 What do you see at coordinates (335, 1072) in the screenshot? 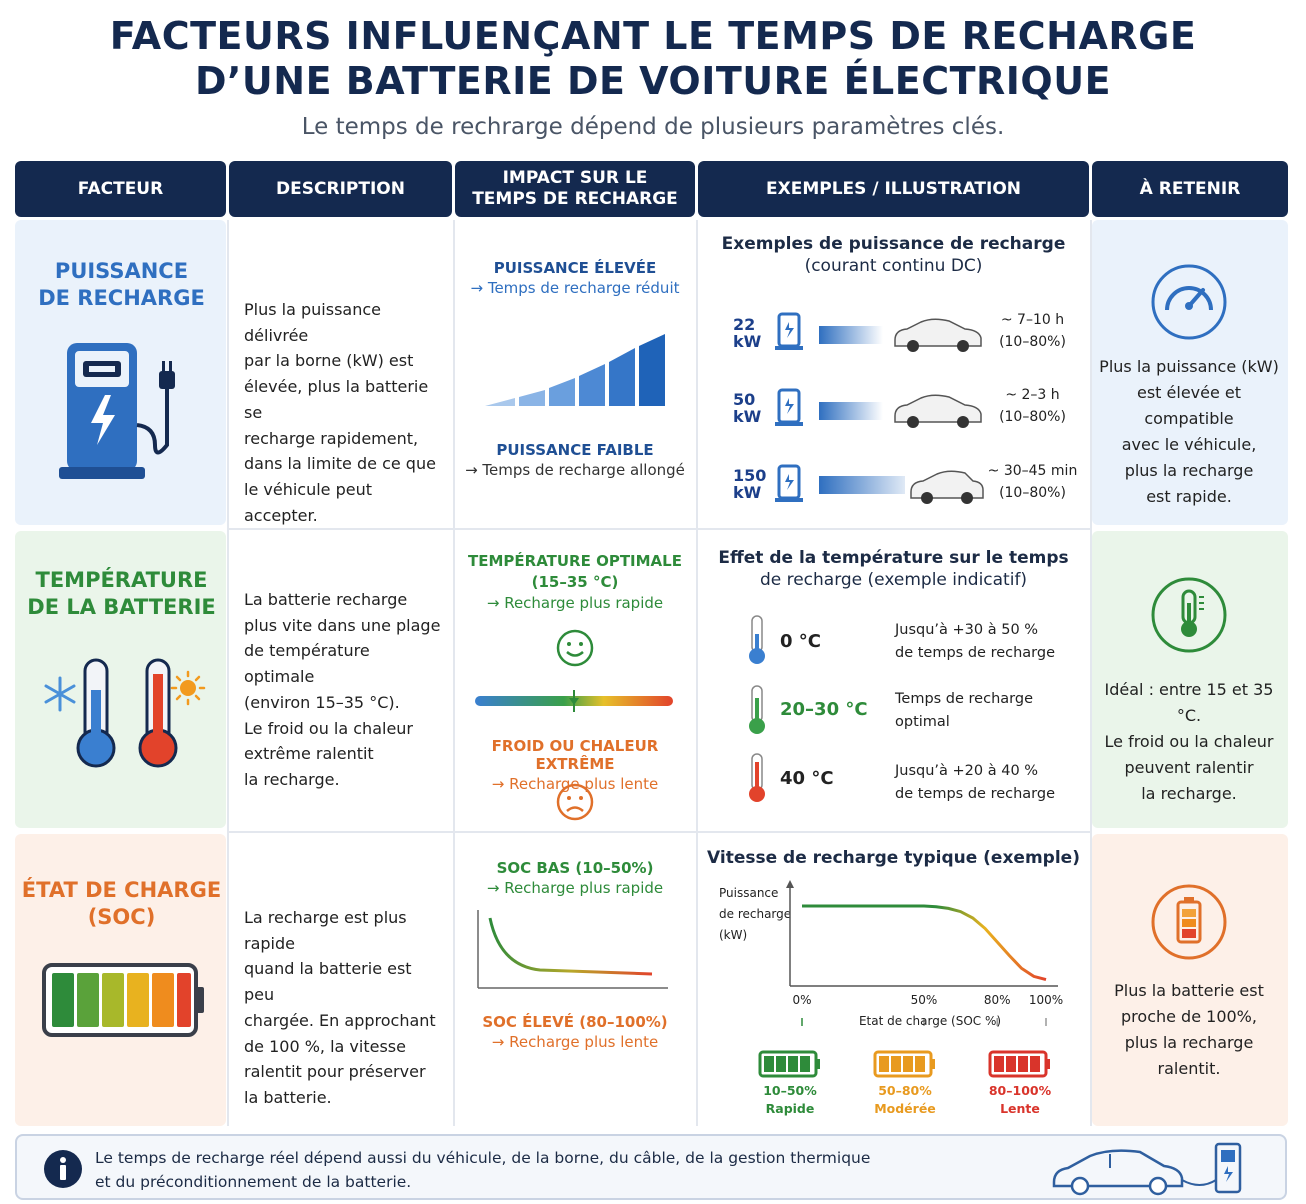
I see `row3-desc-line: ralentit pour préserver` at bounding box center [335, 1072].